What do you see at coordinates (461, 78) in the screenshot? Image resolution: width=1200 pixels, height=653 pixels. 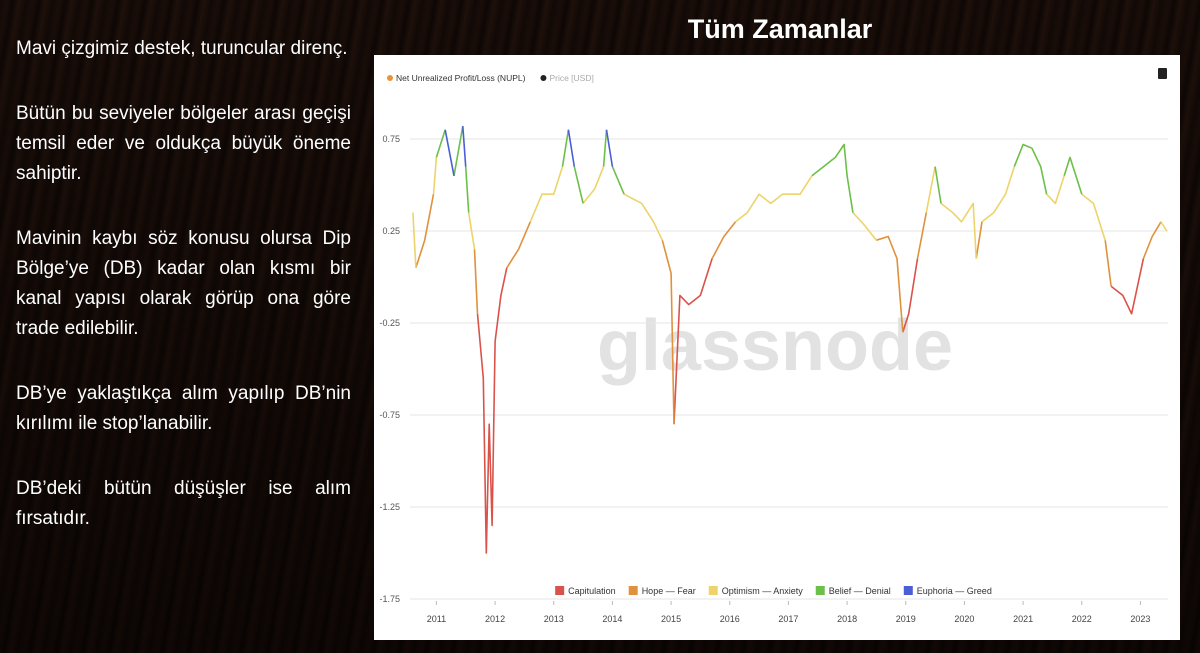 I see `legend-label: Net Unrealized Profit/Loss (NUPL)` at bounding box center [461, 78].